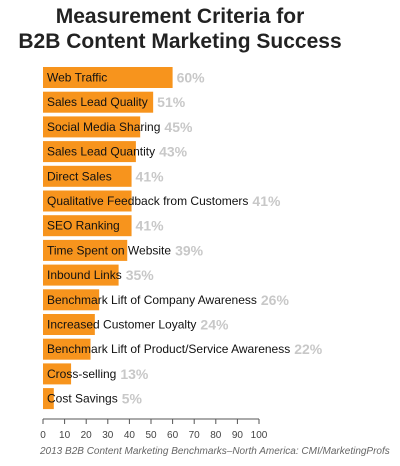  Describe the element at coordinates (151, 435) in the screenshot. I see `x-tick-label: 50` at that location.